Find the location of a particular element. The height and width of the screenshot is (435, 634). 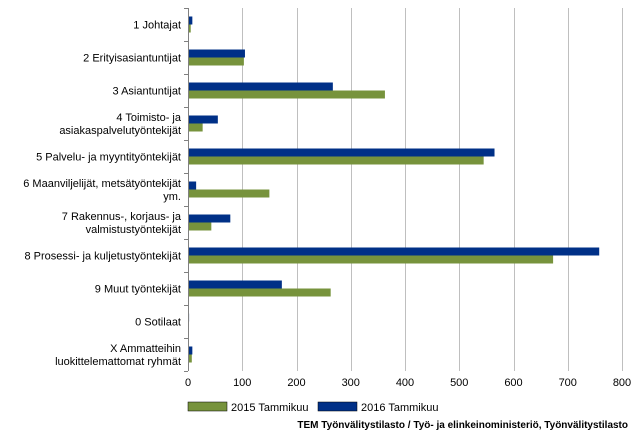

y-axis is located at coordinates (186, 190).